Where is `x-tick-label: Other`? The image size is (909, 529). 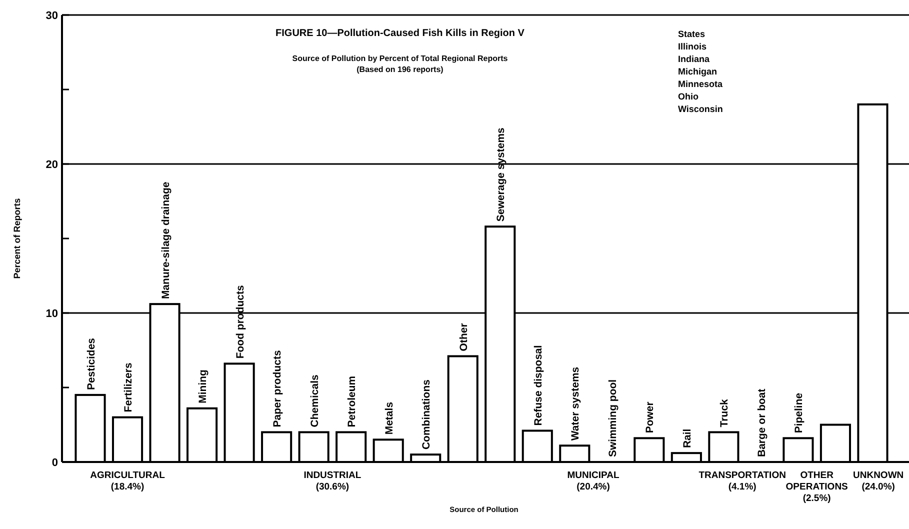
x-tick-label: Other is located at coordinates (464, 337).